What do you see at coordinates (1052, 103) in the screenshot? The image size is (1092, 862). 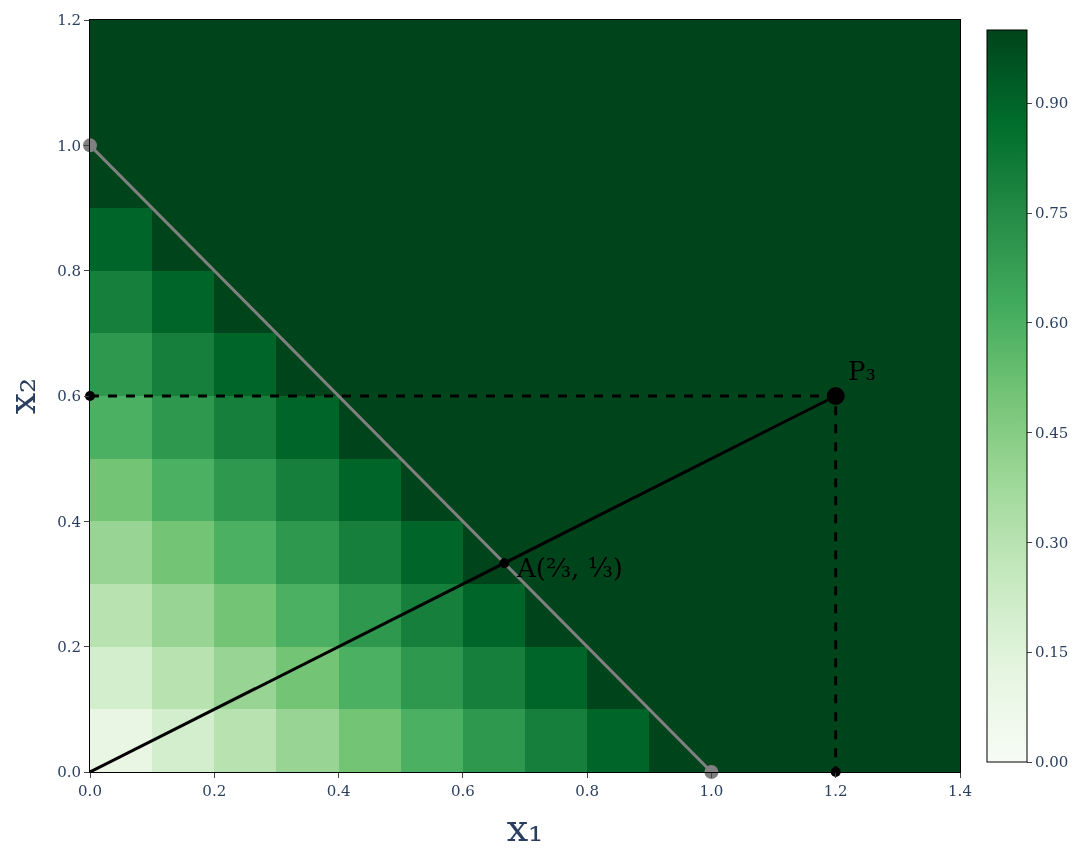 I see `color-bar-label: 0.90` at bounding box center [1052, 103].